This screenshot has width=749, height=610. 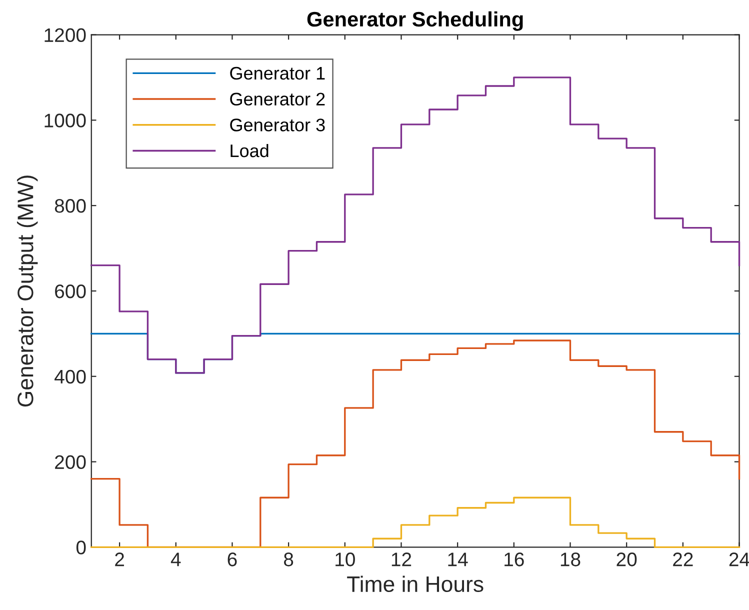 I want to click on y-tick-label: 800, so click(x=70, y=206).